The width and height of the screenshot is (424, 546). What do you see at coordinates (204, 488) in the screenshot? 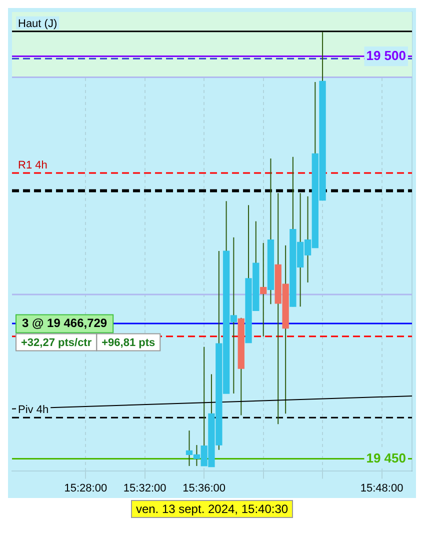
I see `x-tick-label: 15:36:00` at bounding box center [204, 488].